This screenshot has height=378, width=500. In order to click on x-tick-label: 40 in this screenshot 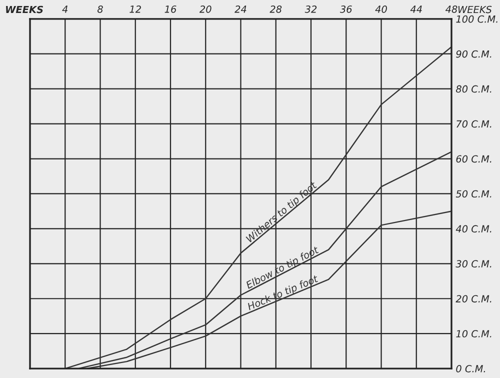, I will do `click(381, 9)`.